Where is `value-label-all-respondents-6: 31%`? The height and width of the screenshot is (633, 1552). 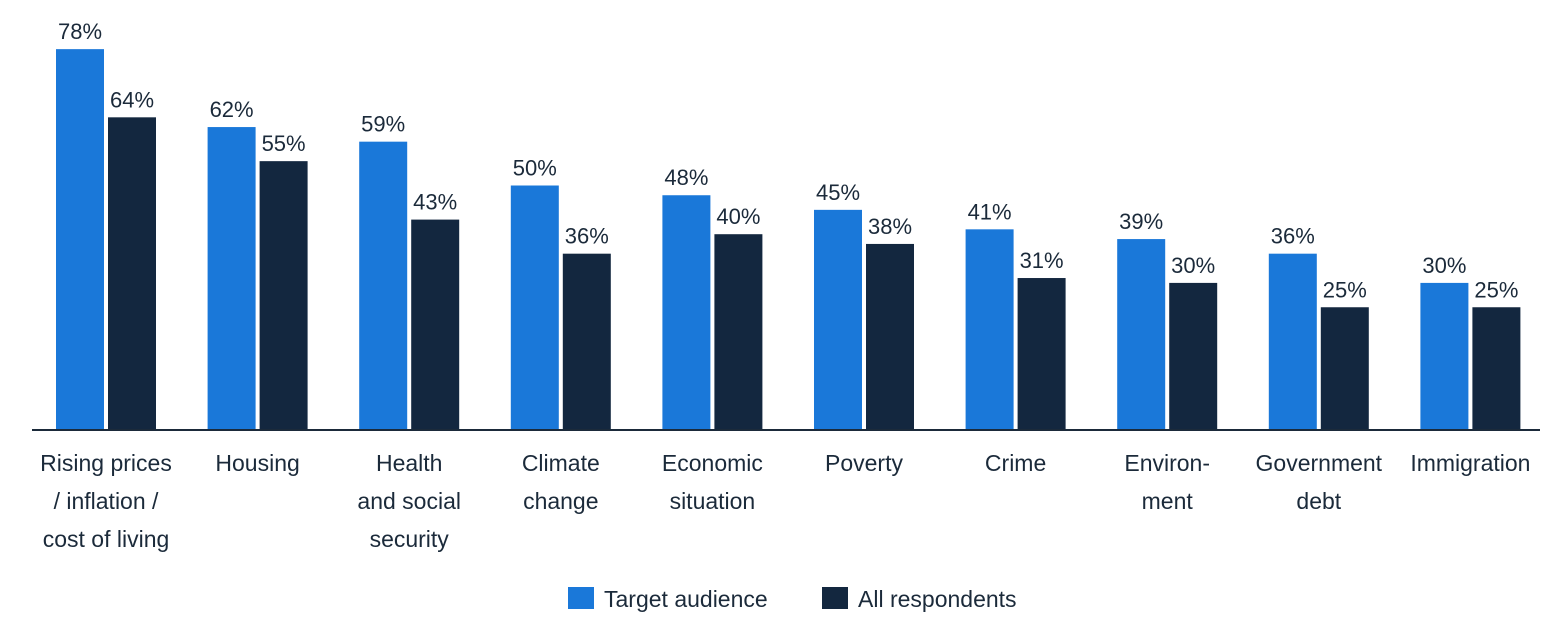 value-label-all-respondents-6: 31% is located at coordinates (1042, 260).